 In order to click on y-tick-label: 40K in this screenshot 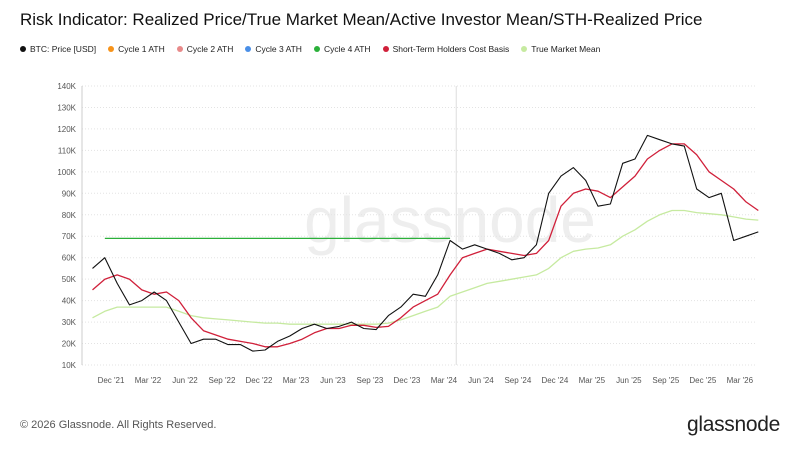, I will do `click(69, 301)`.